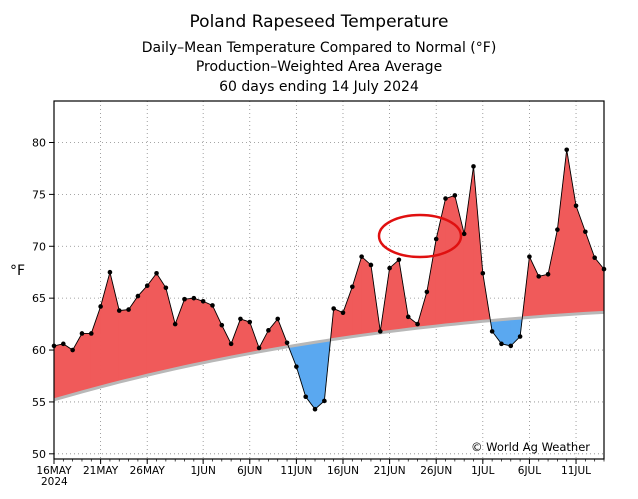 This screenshot has width=638, height=499. Describe the element at coordinates (482, 471) in the screenshot. I see `x-tick-label: 1JUL` at that location.